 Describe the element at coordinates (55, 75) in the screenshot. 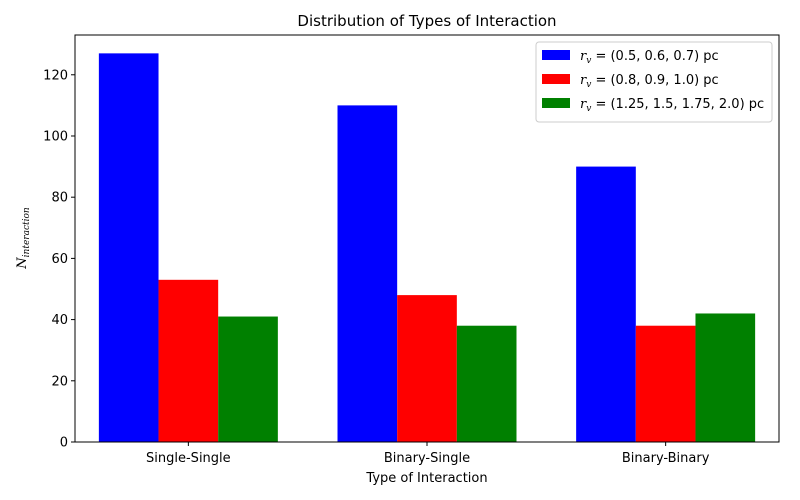

I see `y-tick-label: 120` at that location.